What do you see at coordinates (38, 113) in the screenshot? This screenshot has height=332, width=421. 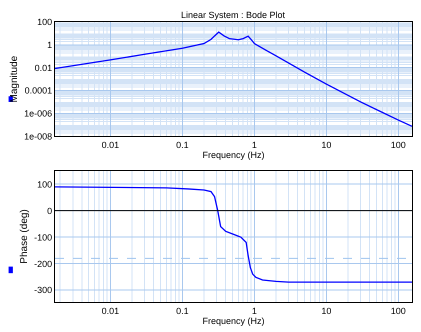 I see `y-tick-label: 1e-006` at bounding box center [38, 113].